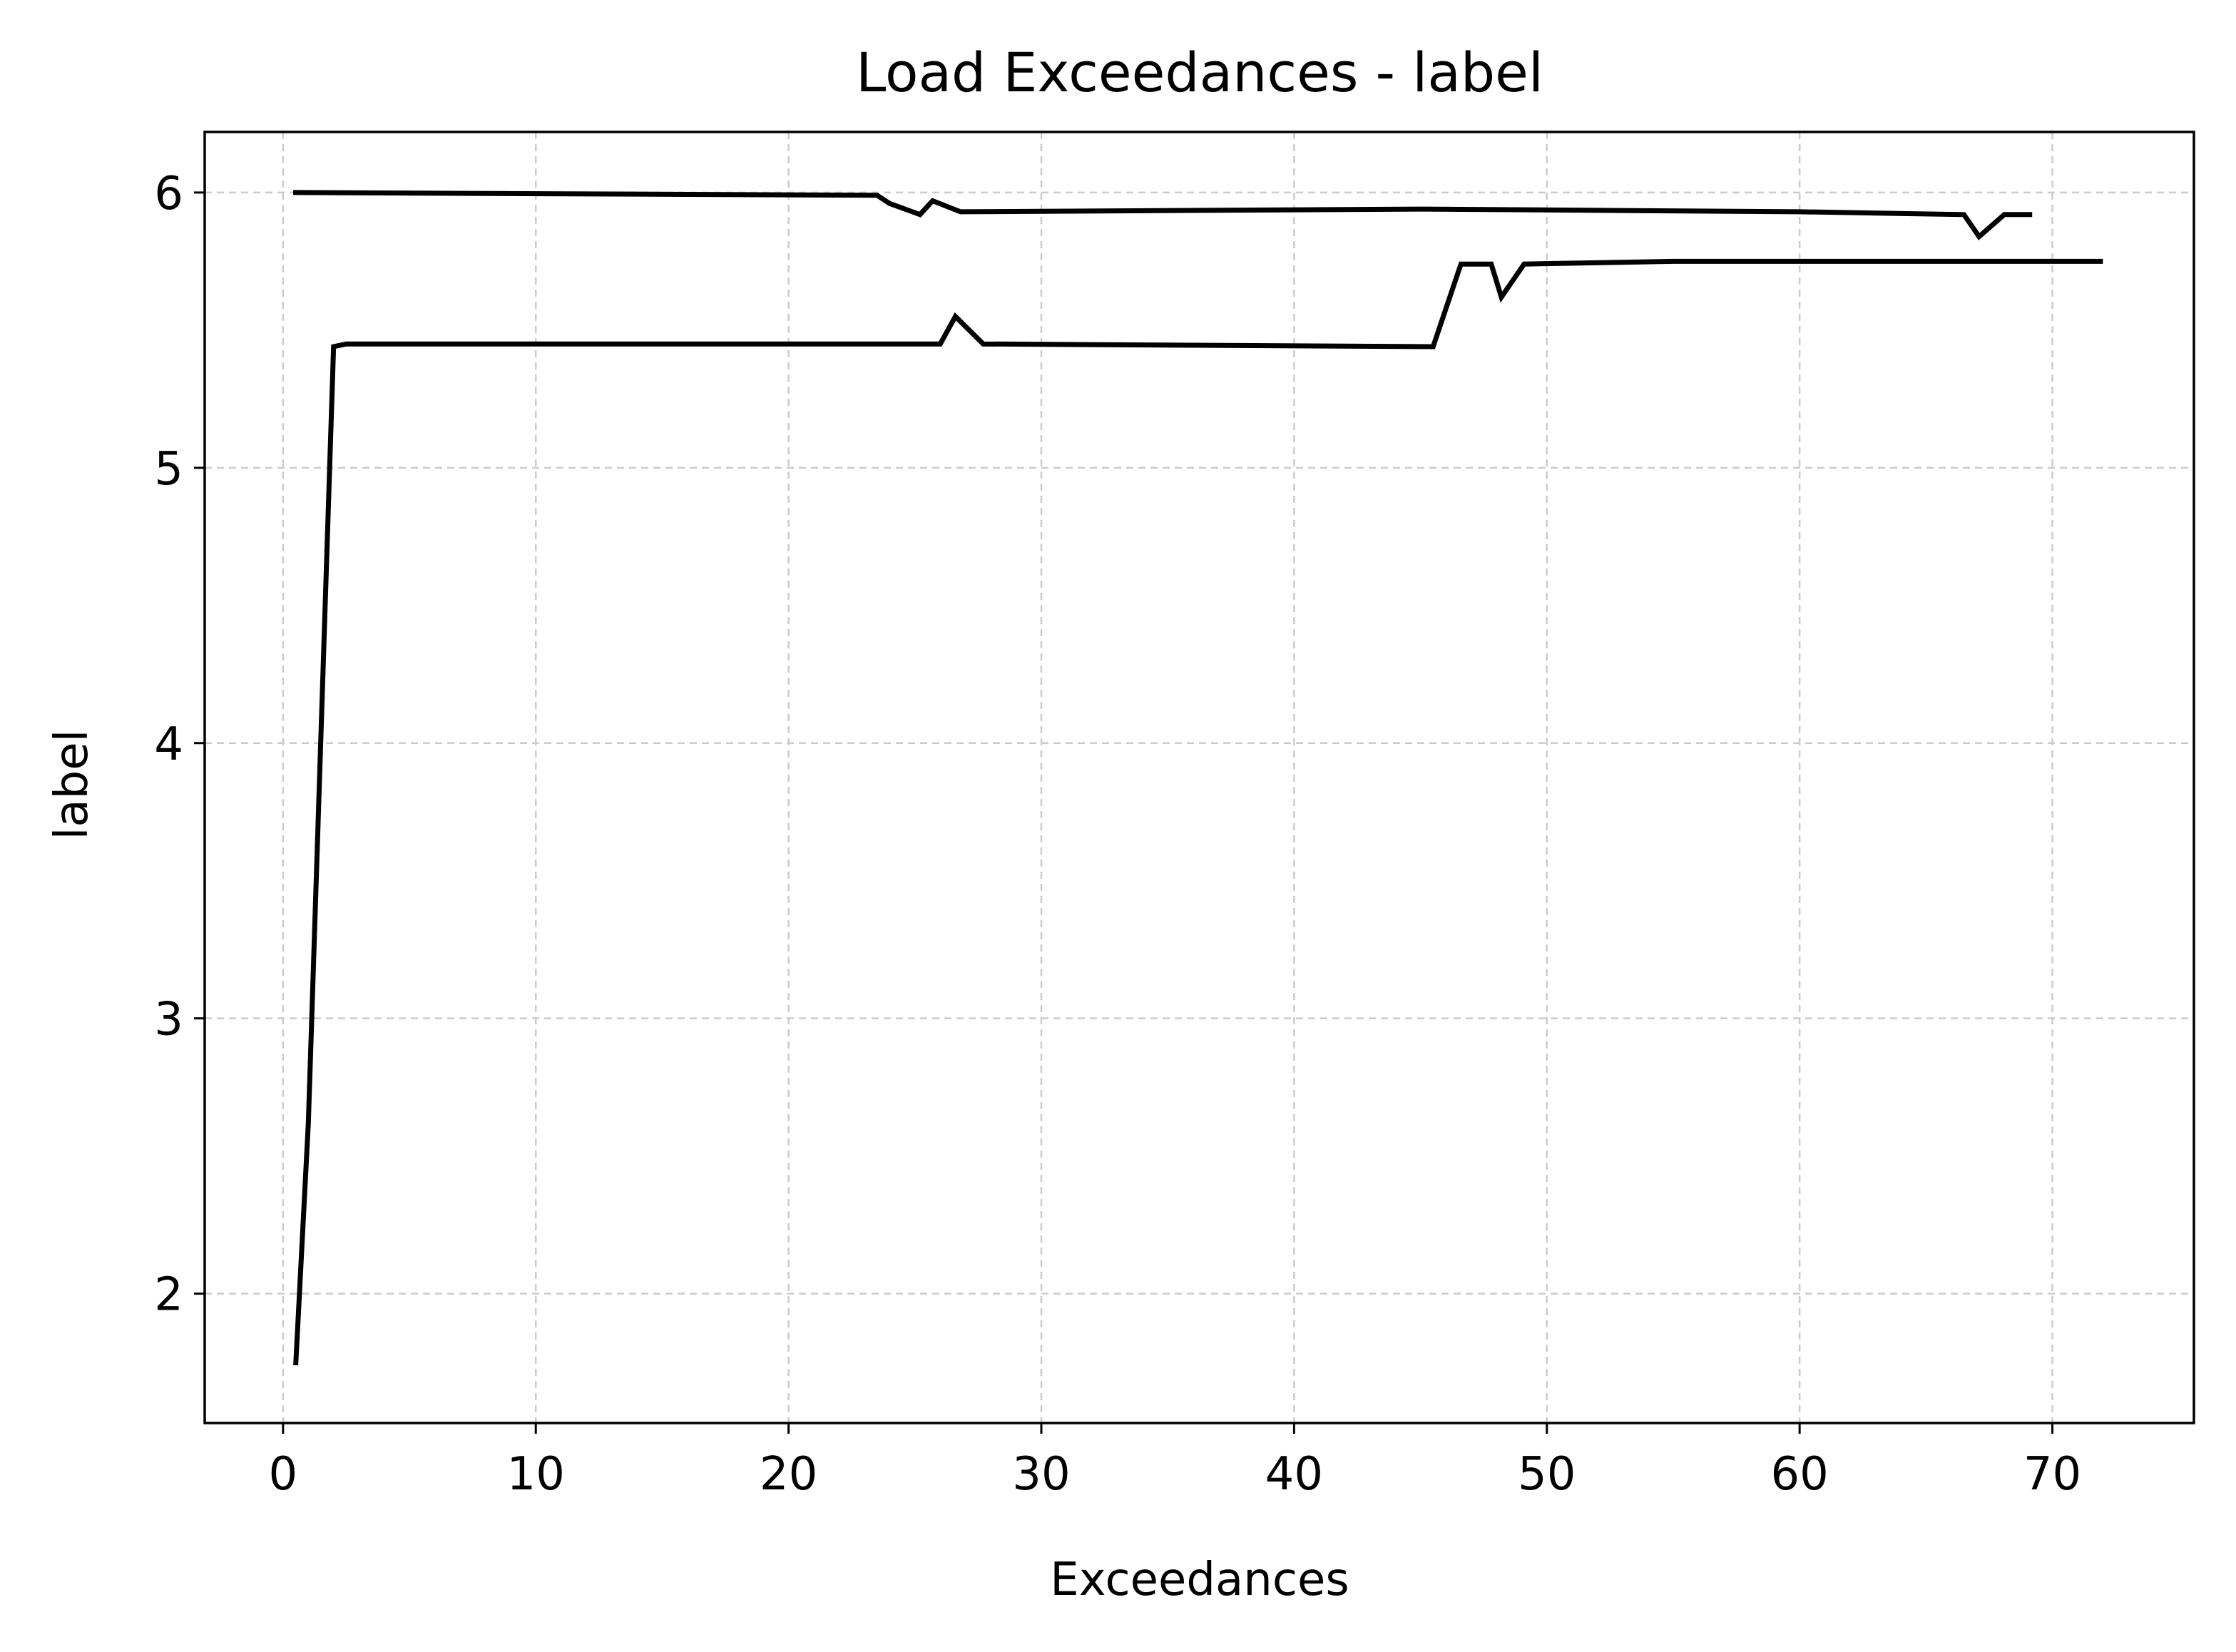 The height and width of the screenshot is (1652, 2236). Describe the element at coordinates (168, 469) in the screenshot. I see `y-tick-label: 5` at that location.